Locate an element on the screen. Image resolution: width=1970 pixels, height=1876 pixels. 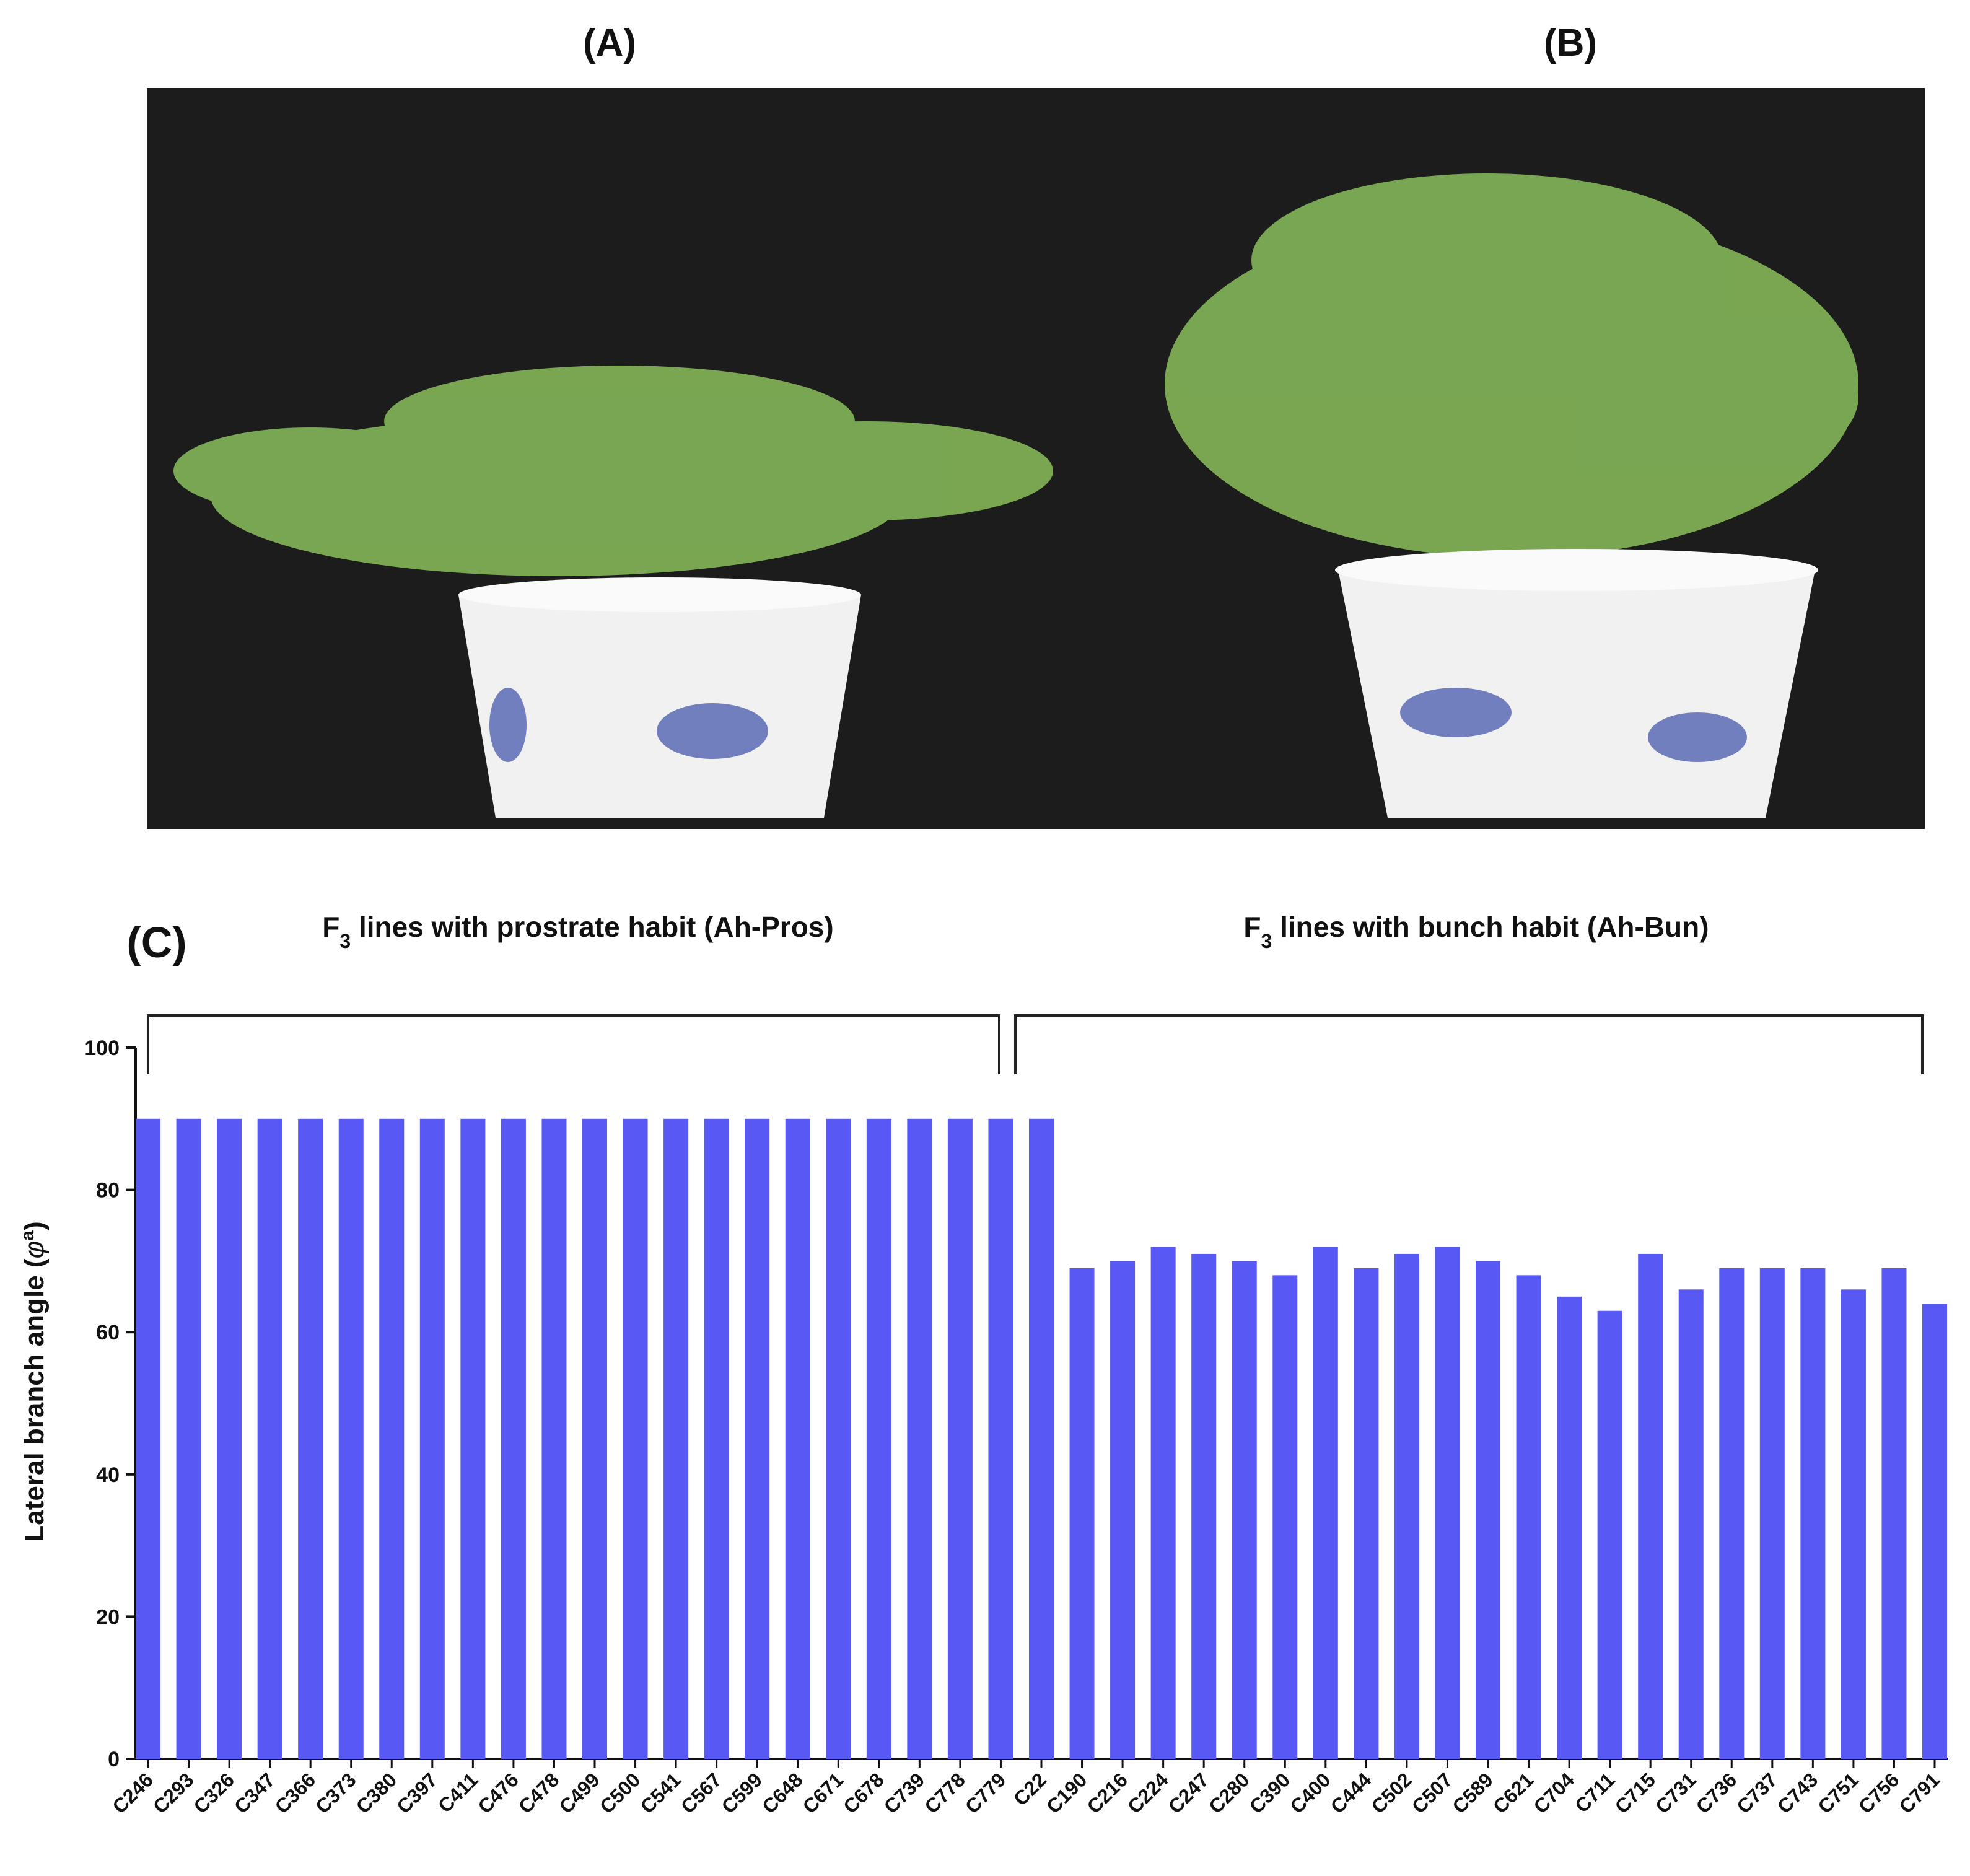
x-tick-label: C715 is located at coordinates (1635, 1793).